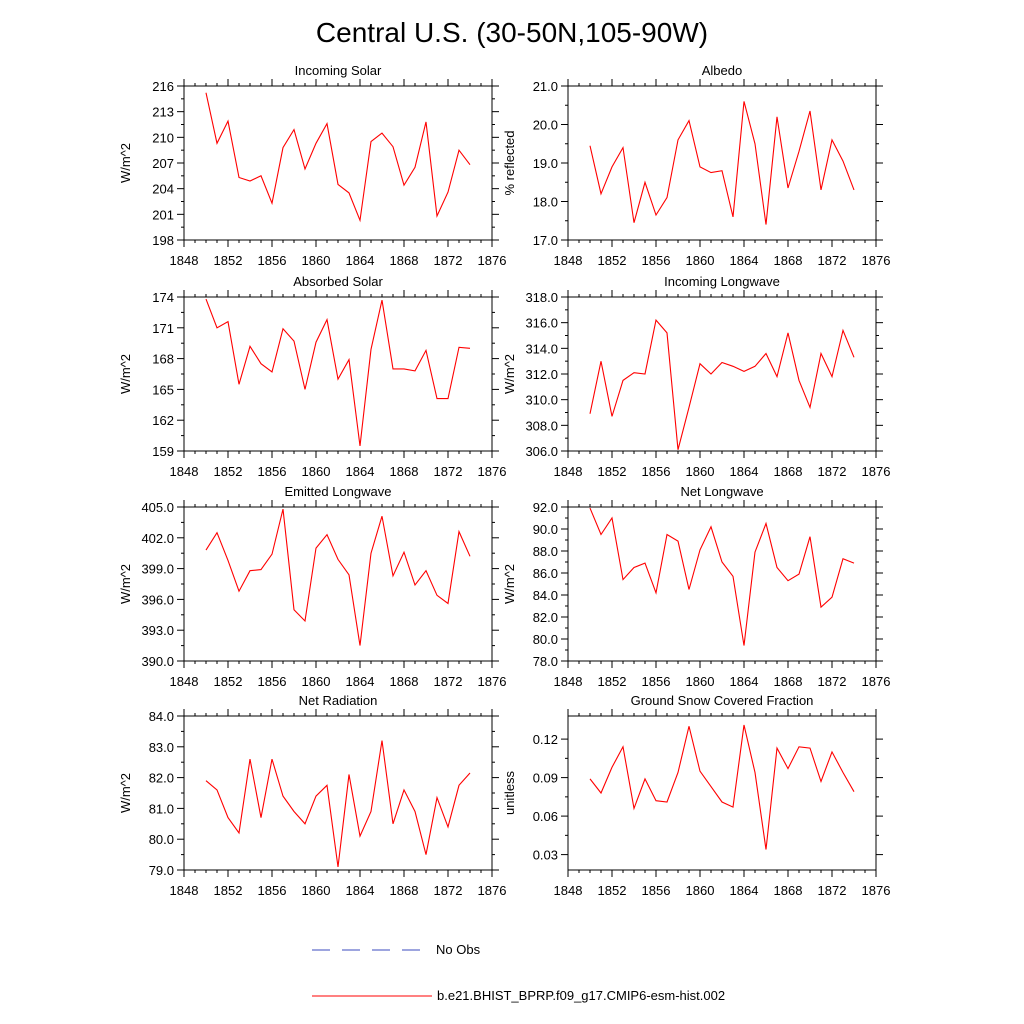  I want to click on y-tick-label: 201, so click(163, 214).